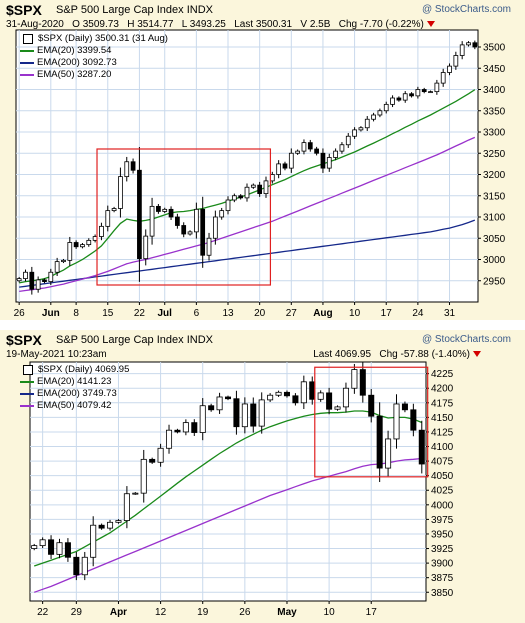  What do you see at coordinates (74, 394) in the screenshot?
I see `legend-entry: EMA(200) 3749.73` at bounding box center [74, 394].